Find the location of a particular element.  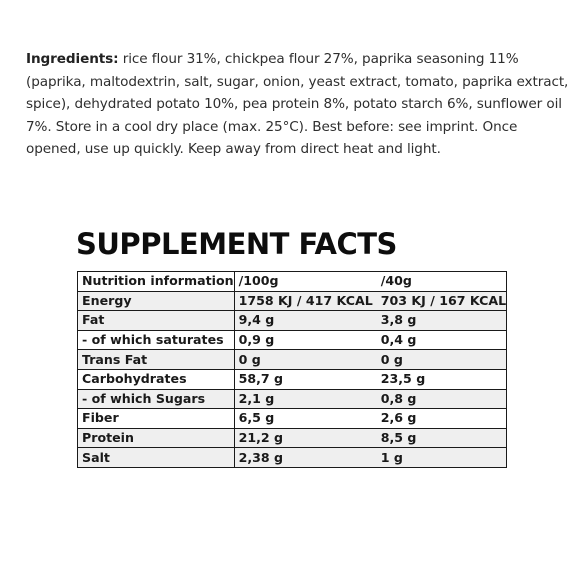

table-row: Carbohydrates 58,7 g 23,5 g is located at coordinates (292, 379).